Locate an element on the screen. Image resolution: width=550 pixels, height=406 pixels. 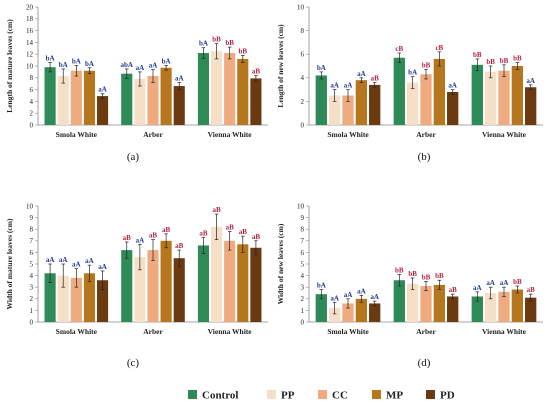
panel-label: (d) is located at coordinates (424, 363).